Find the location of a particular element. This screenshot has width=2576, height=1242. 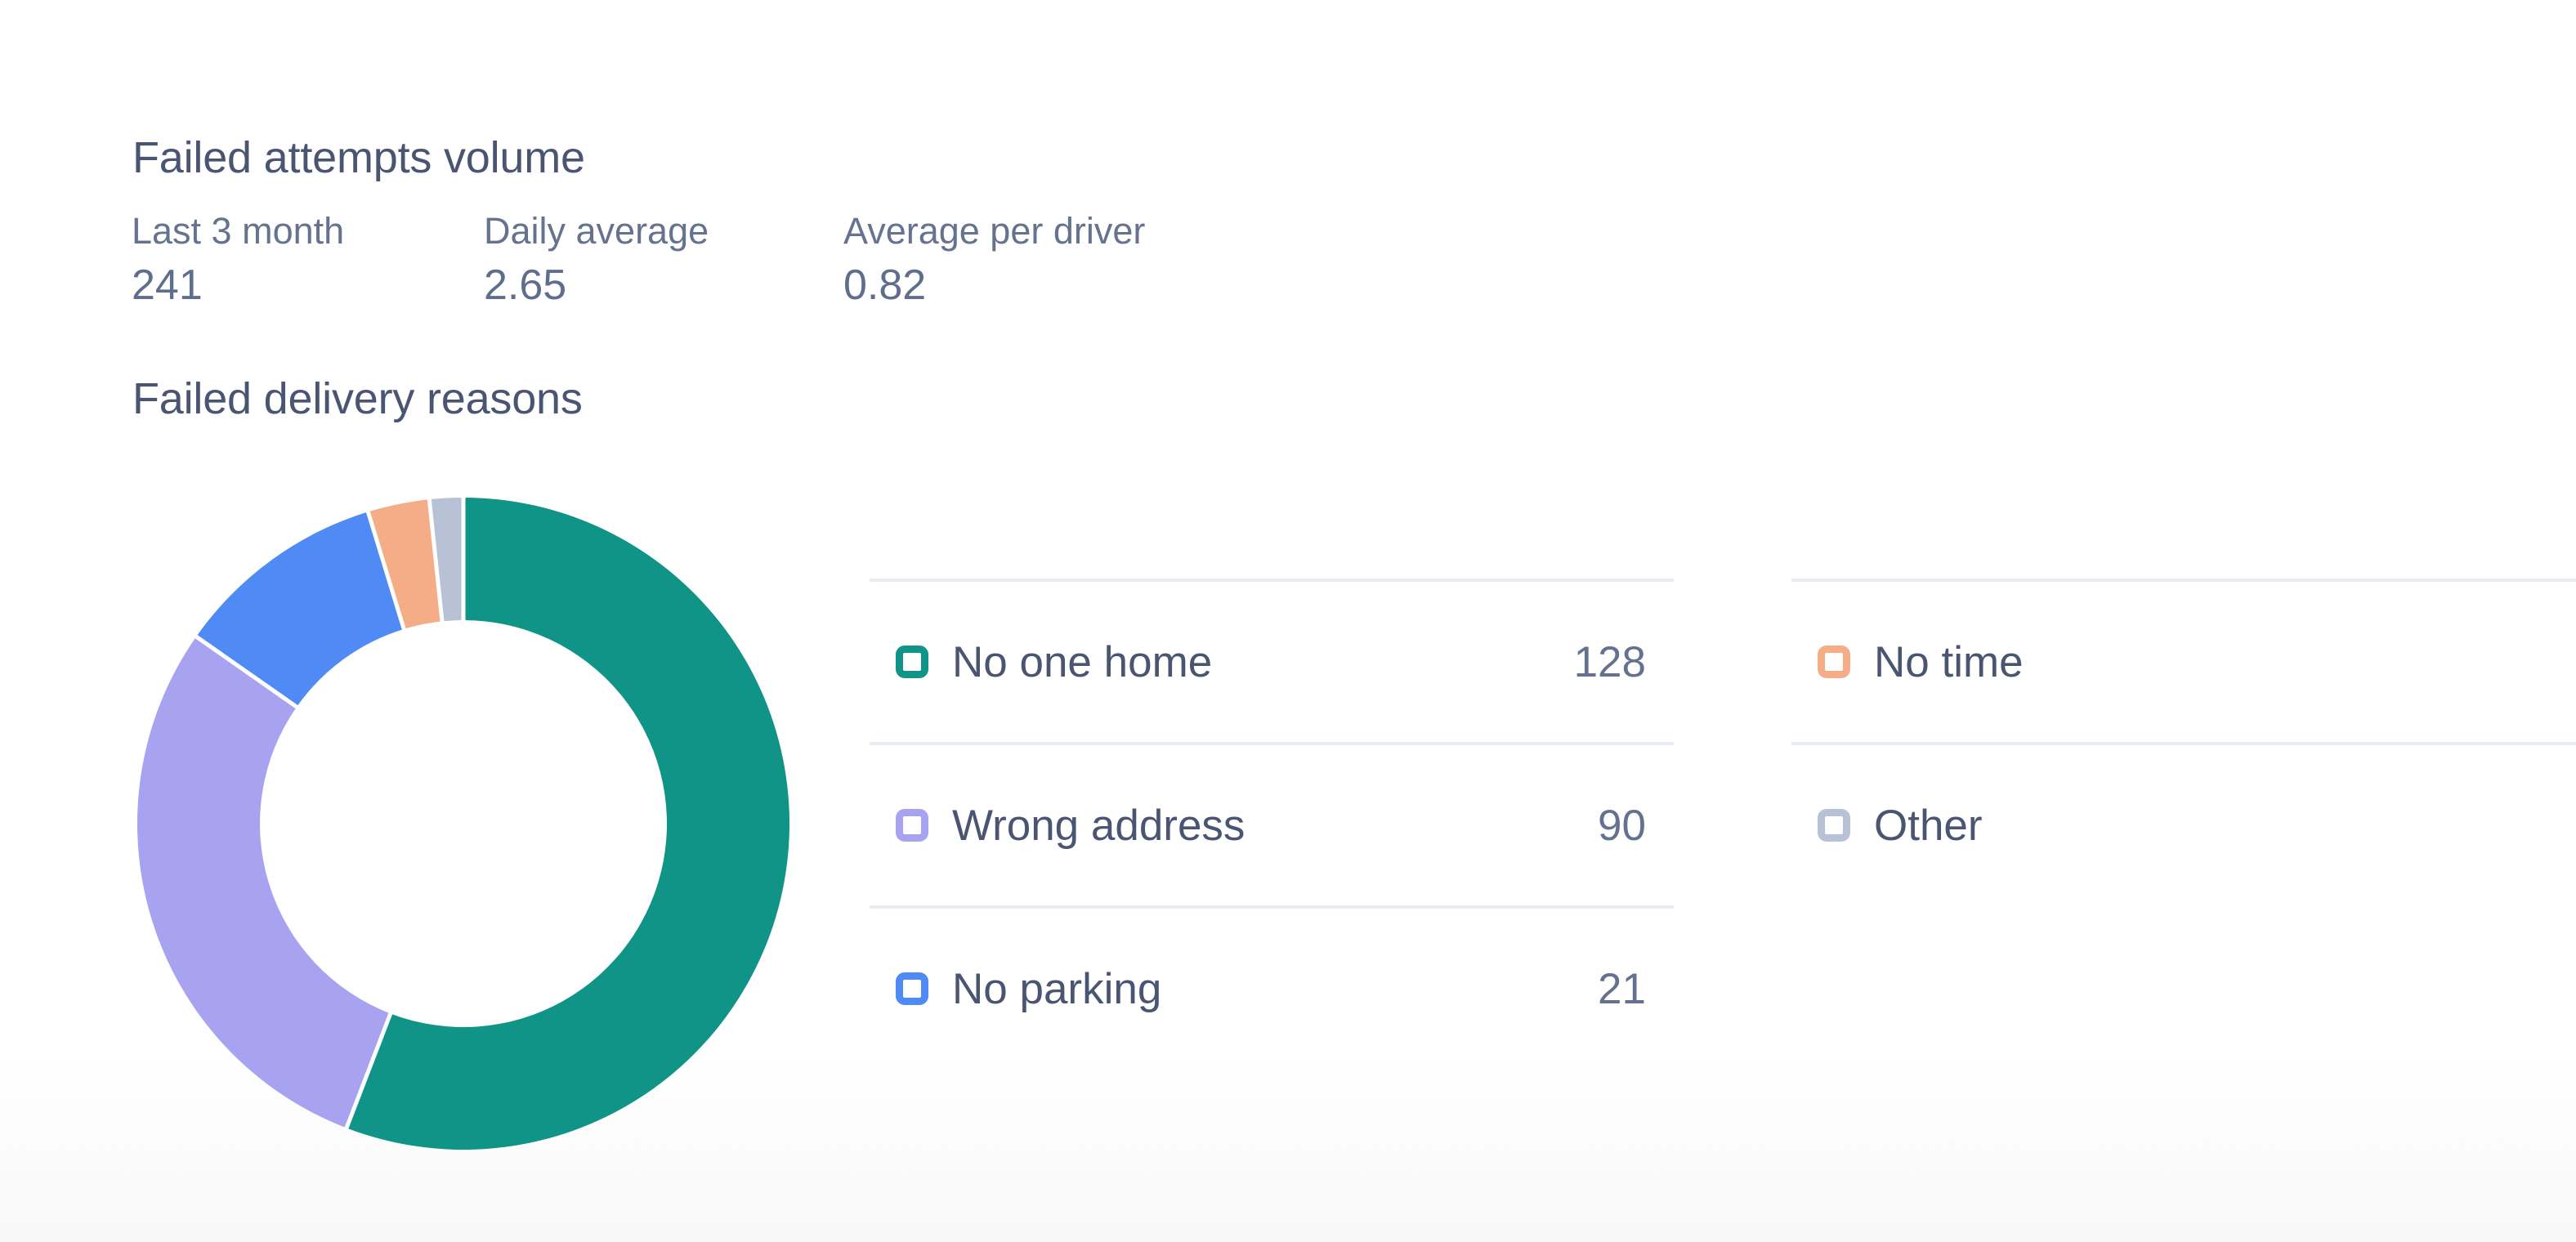

legend-label: Other is located at coordinates (1929, 826).